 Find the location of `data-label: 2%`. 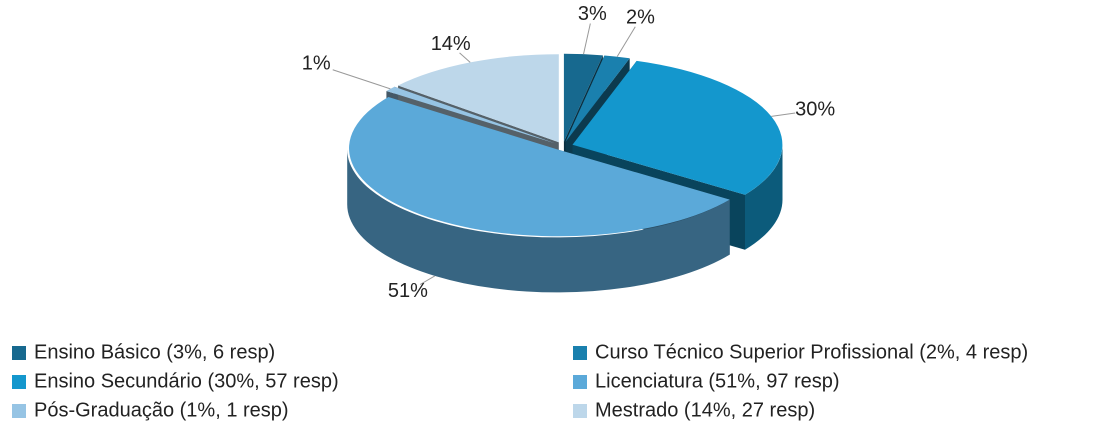

data-label: 2% is located at coordinates (640, 18).